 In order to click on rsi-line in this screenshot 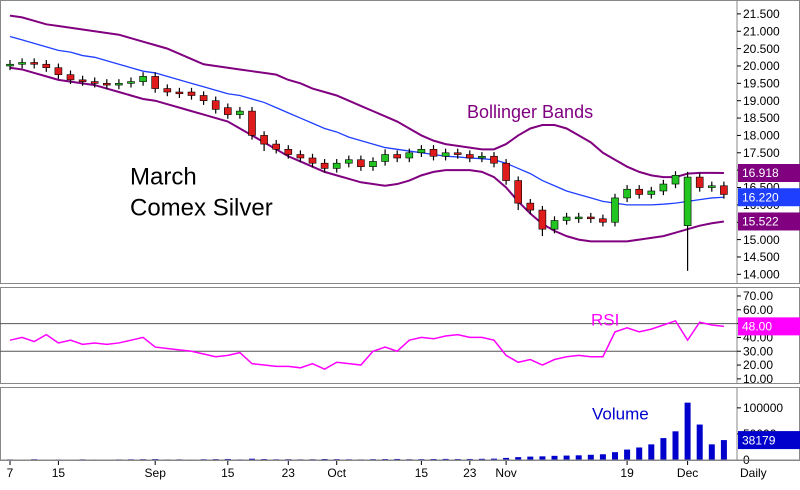, I will do `click(366, 345)`.